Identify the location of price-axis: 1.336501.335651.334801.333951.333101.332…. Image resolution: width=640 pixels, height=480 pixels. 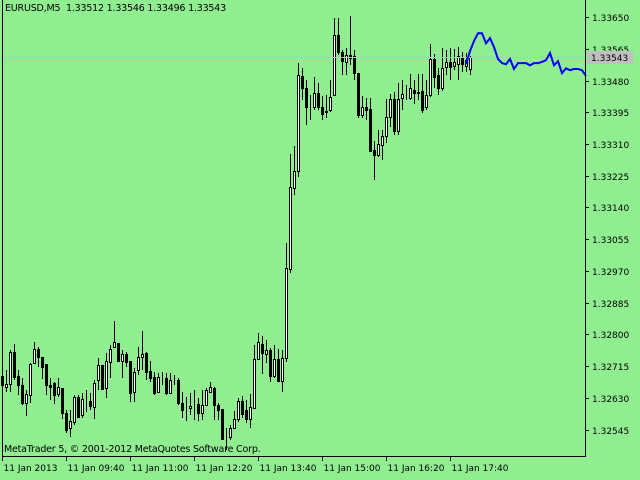
(607, 225).